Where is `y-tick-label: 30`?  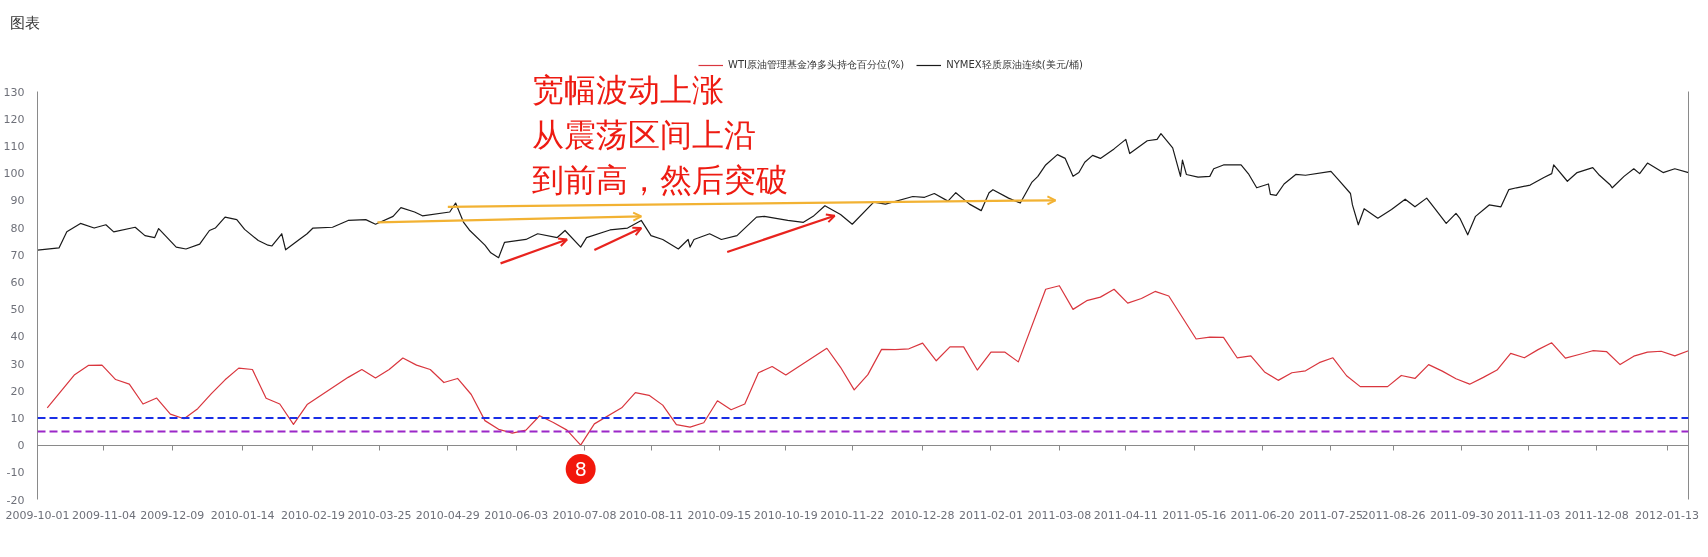
y-tick-label: 30 is located at coordinates (17, 364).